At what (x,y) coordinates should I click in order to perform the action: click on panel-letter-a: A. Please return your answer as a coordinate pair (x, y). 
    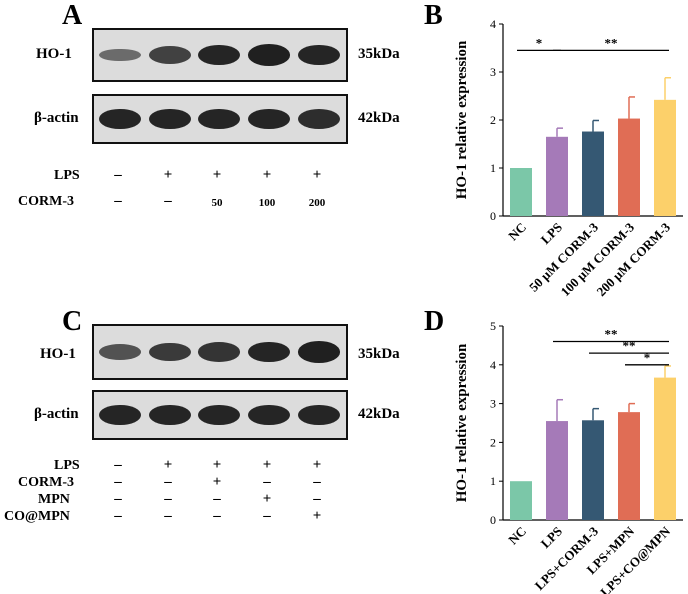
    Looking at the image, I should click on (72, 15).